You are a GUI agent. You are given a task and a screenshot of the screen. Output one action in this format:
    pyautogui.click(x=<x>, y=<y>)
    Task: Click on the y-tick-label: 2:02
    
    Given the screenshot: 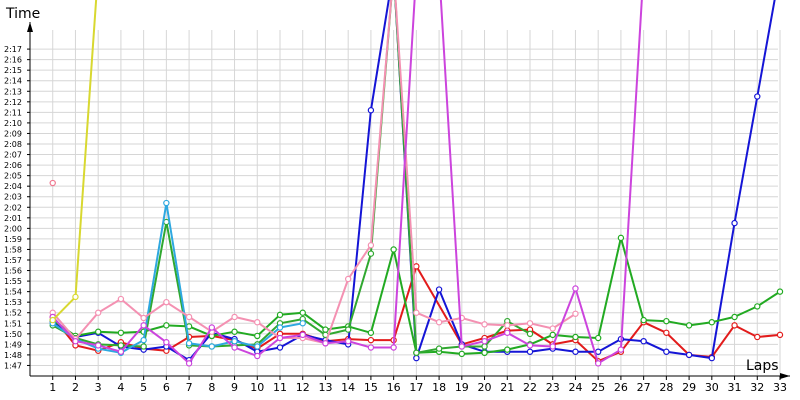 What is the action you would take?
    pyautogui.click(x=13, y=207)
    